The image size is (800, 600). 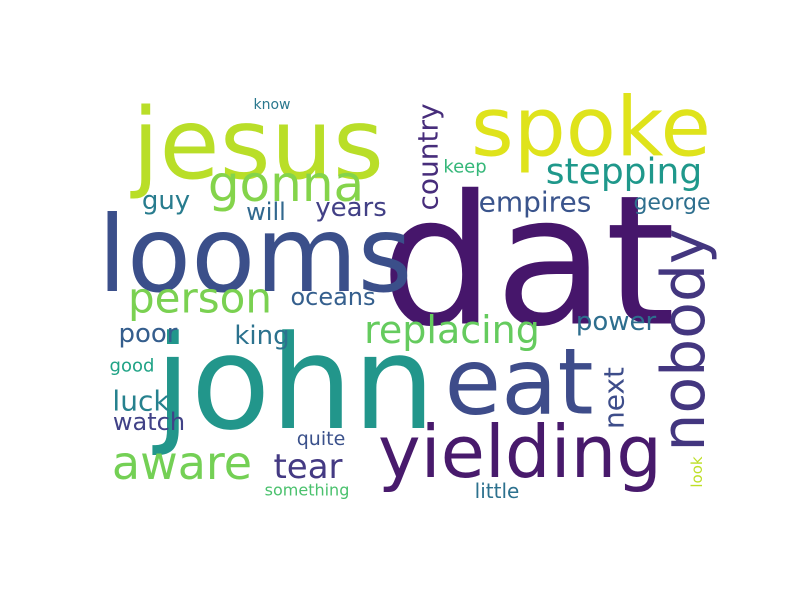 I want to click on word-dat: dat, so click(x=527, y=262).